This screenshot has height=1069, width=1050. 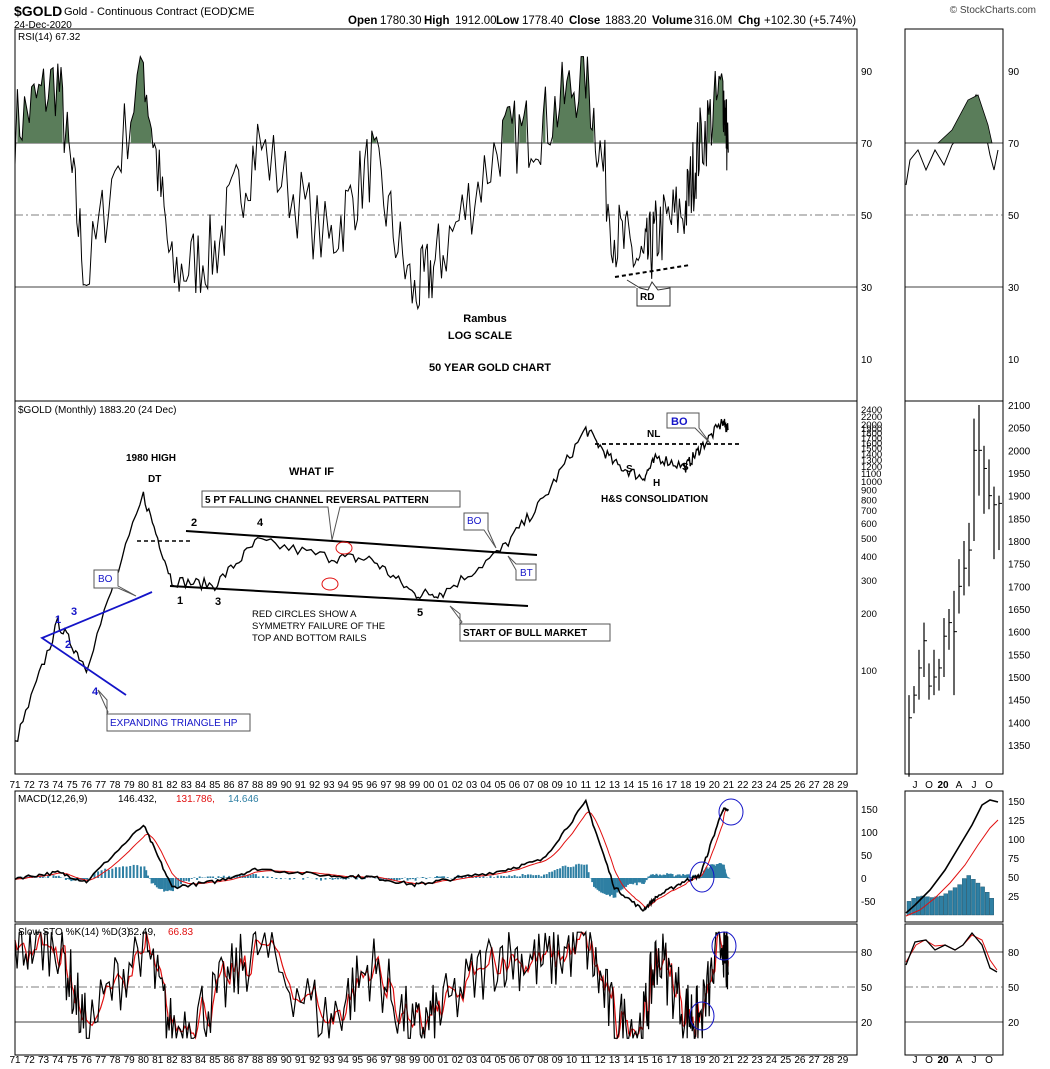 I want to click on year-tick-25: 25, so click(x=786, y=1060).